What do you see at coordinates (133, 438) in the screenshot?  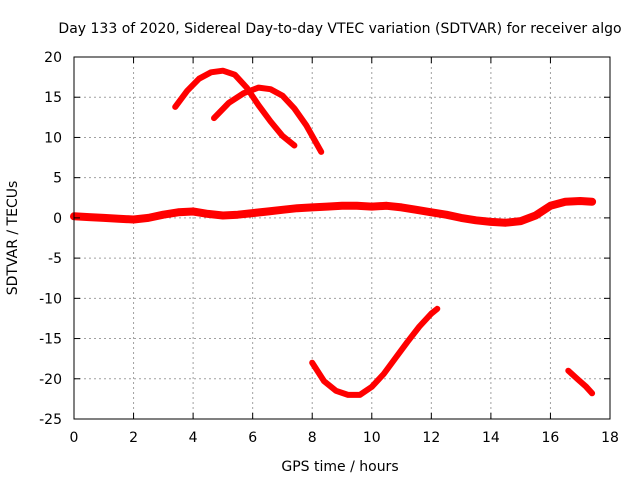 I see `x-tick-label: 2` at bounding box center [133, 438].